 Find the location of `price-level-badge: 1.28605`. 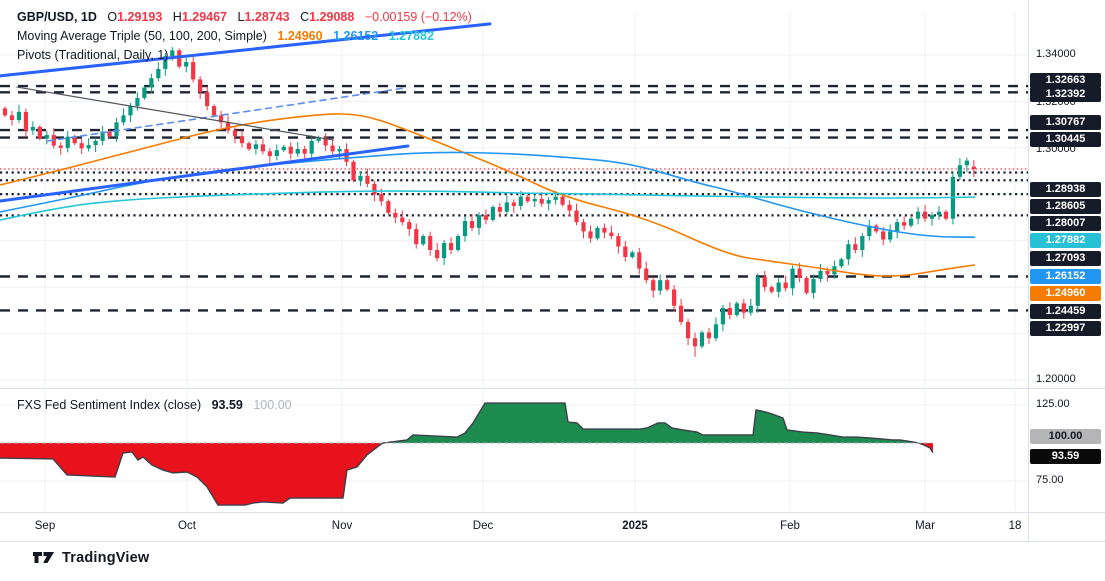

price-level-badge: 1.28605 is located at coordinates (1065, 206).